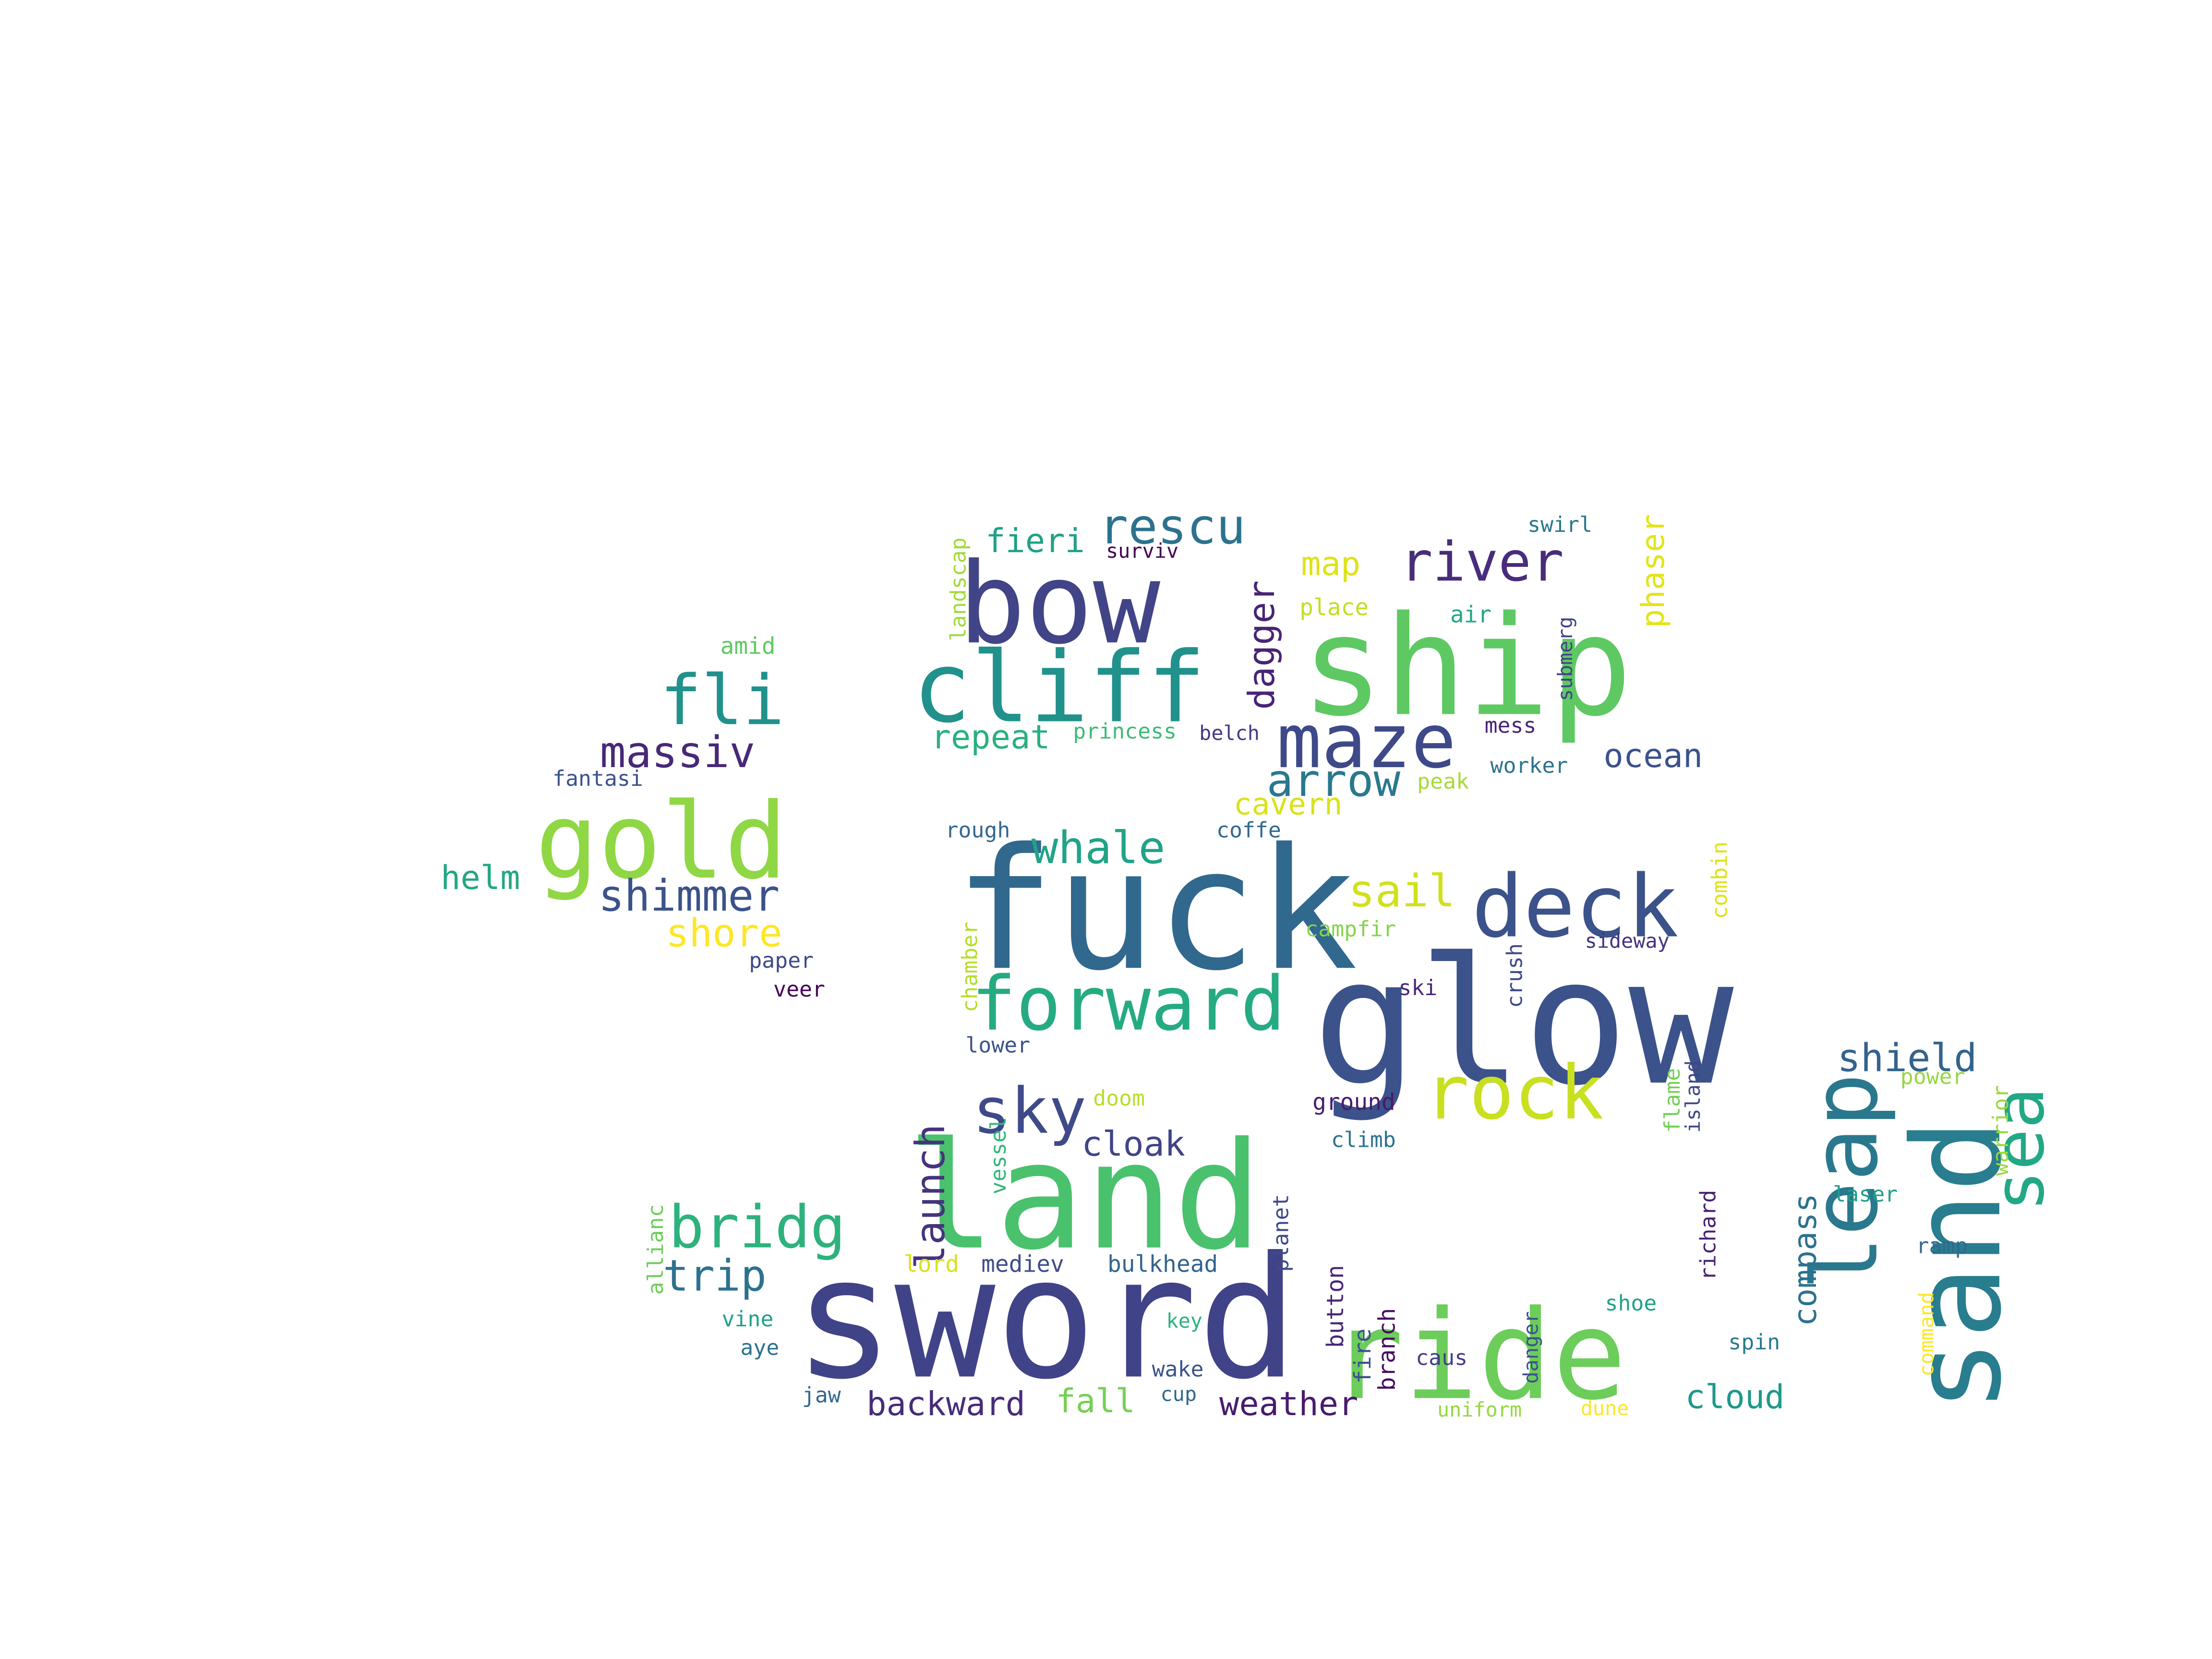  What do you see at coordinates (1576, 907) in the screenshot?
I see `cloud-word: deck` at bounding box center [1576, 907].